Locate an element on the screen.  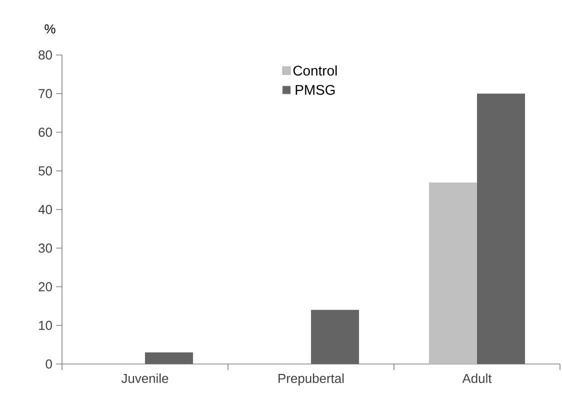
y-tick-label: 50 is located at coordinates (45, 171).